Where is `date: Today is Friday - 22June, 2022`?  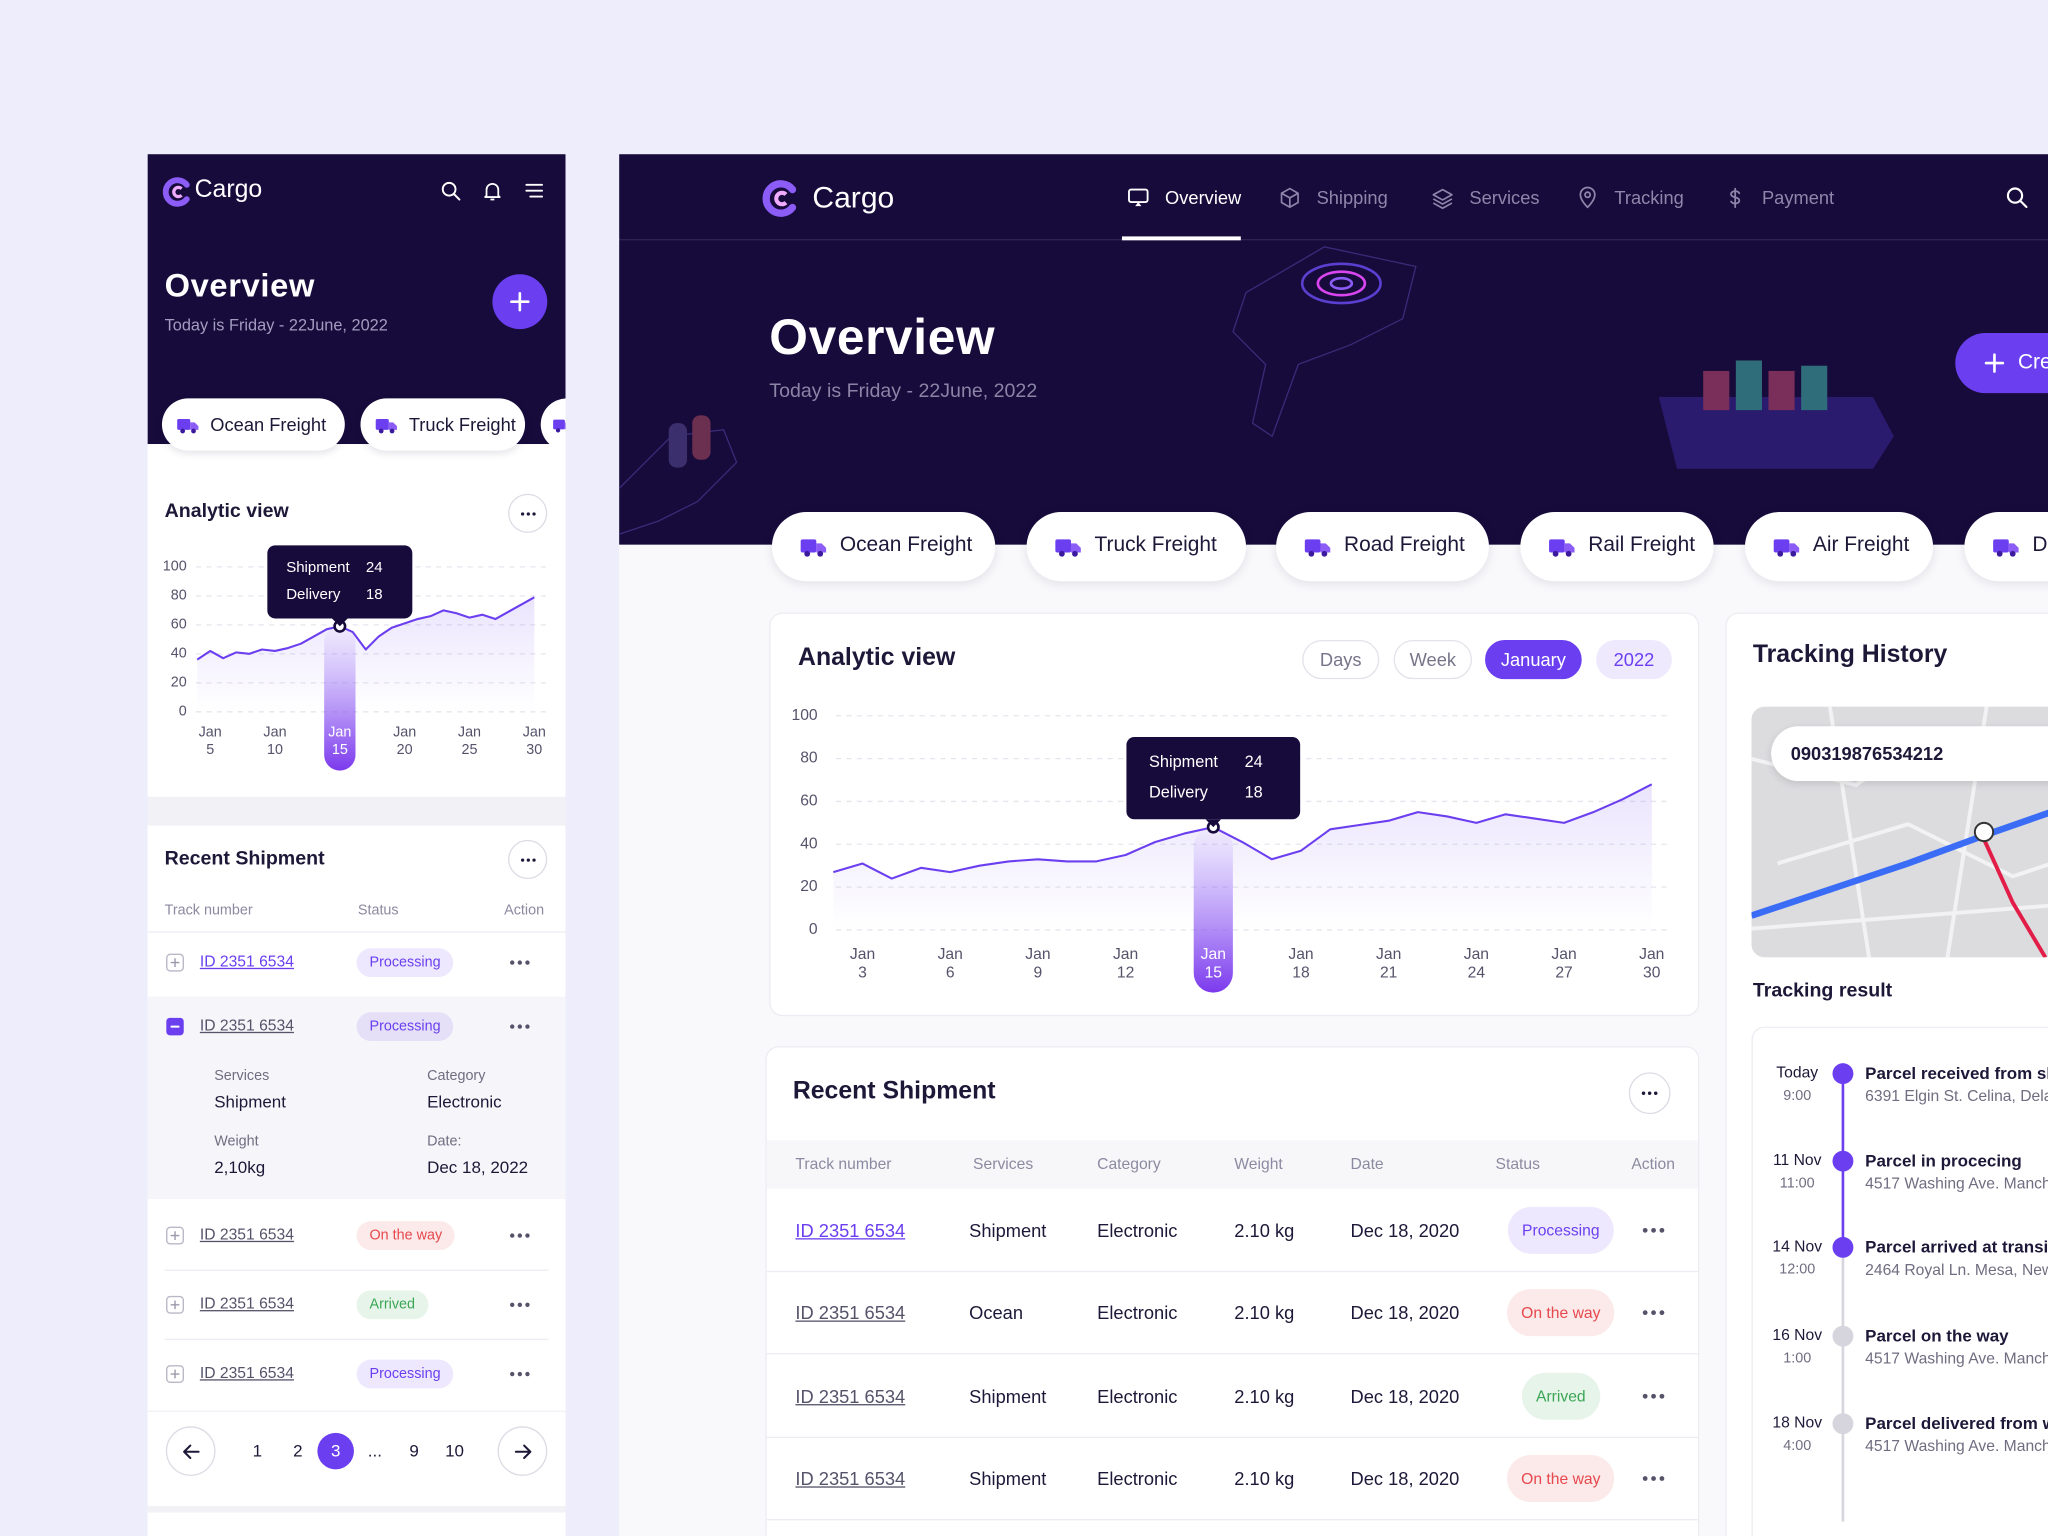 date: Today is Friday - 22June, 2022 is located at coordinates (903, 391).